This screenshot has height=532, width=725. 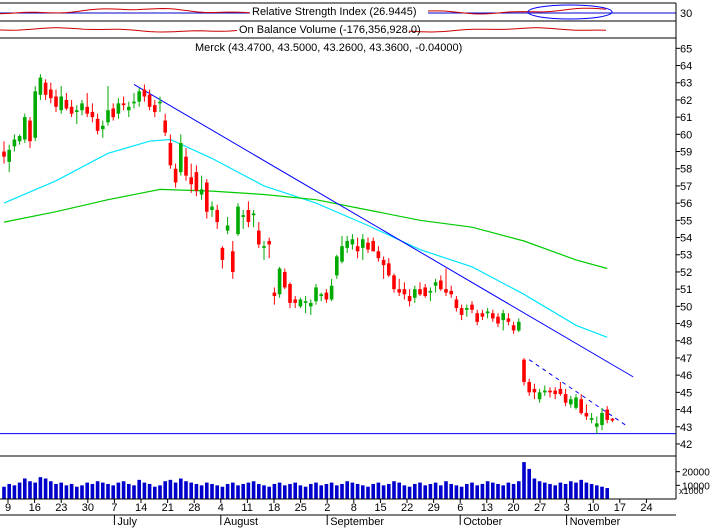 What do you see at coordinates (686, 84) in the screenshot?
I see `price-tick-label: 63` at bounding box center [686, 84].